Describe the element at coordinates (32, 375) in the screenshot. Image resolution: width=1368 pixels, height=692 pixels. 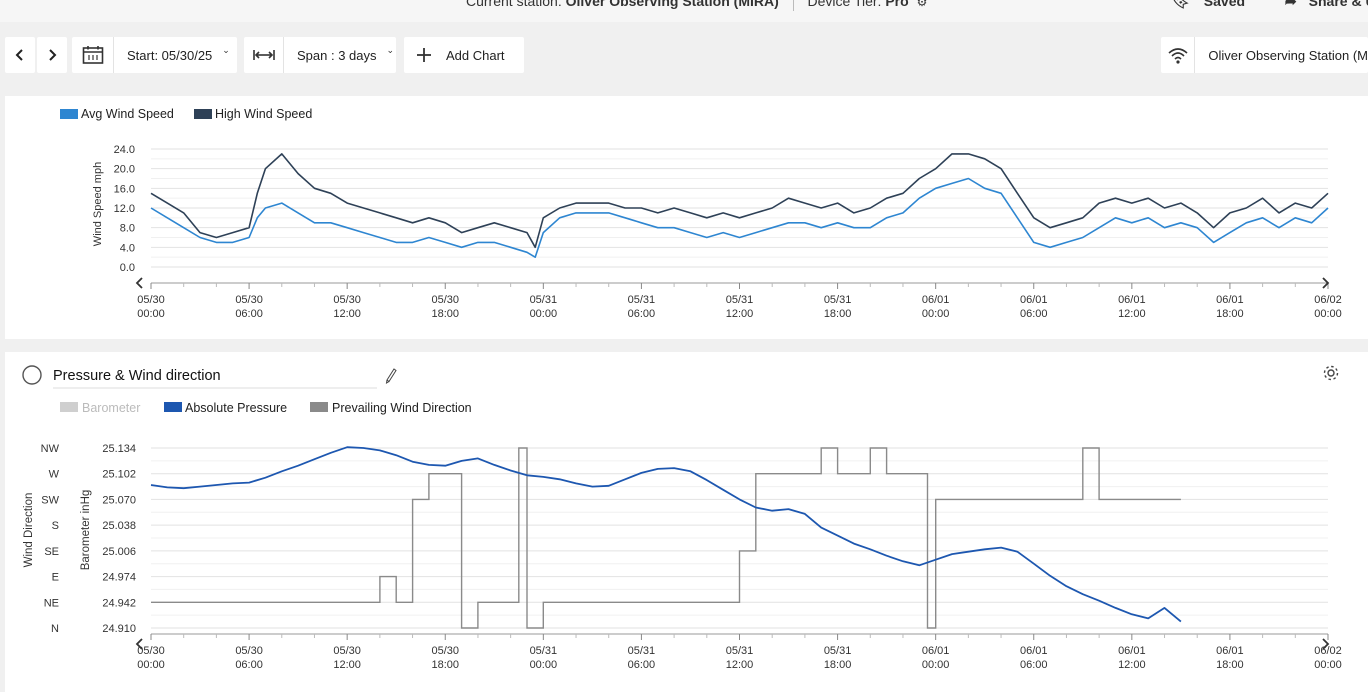
I see `chart-select-radio` at that location.